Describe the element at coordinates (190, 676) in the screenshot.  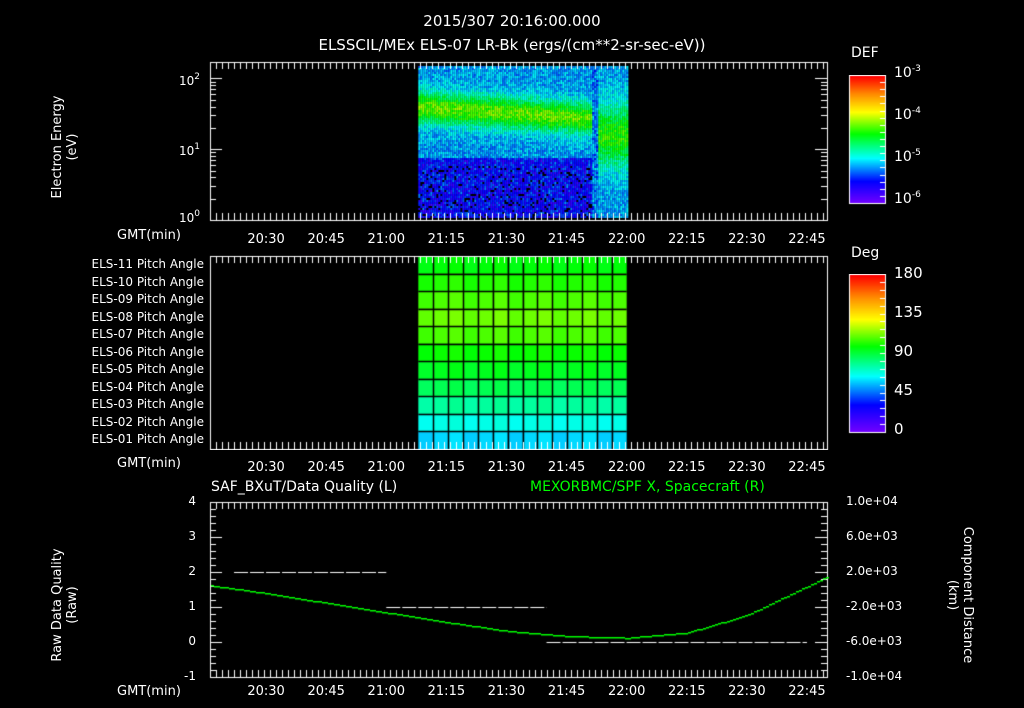
I see `quality-ytick: -1` at that location.